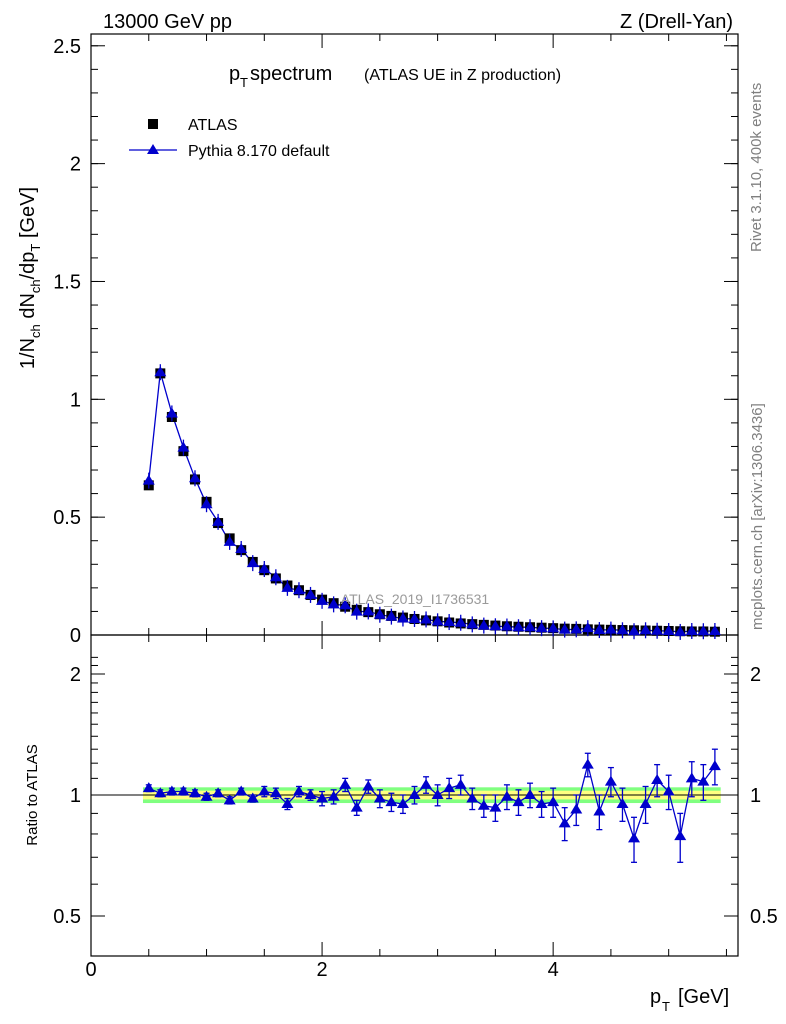 The image size is (786, 1024). Describe the element at coordinates (755, 675) in the screenshot. I see `ratio-y-tick-label-right: 2` at that location.